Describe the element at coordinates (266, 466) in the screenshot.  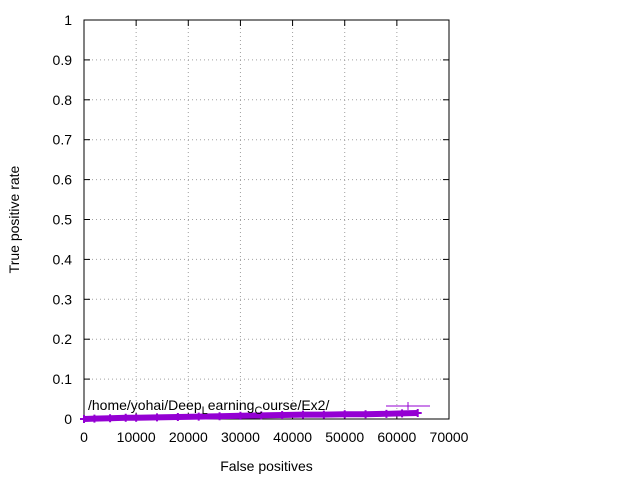
I see `x-axis-label: False positives` at that location.